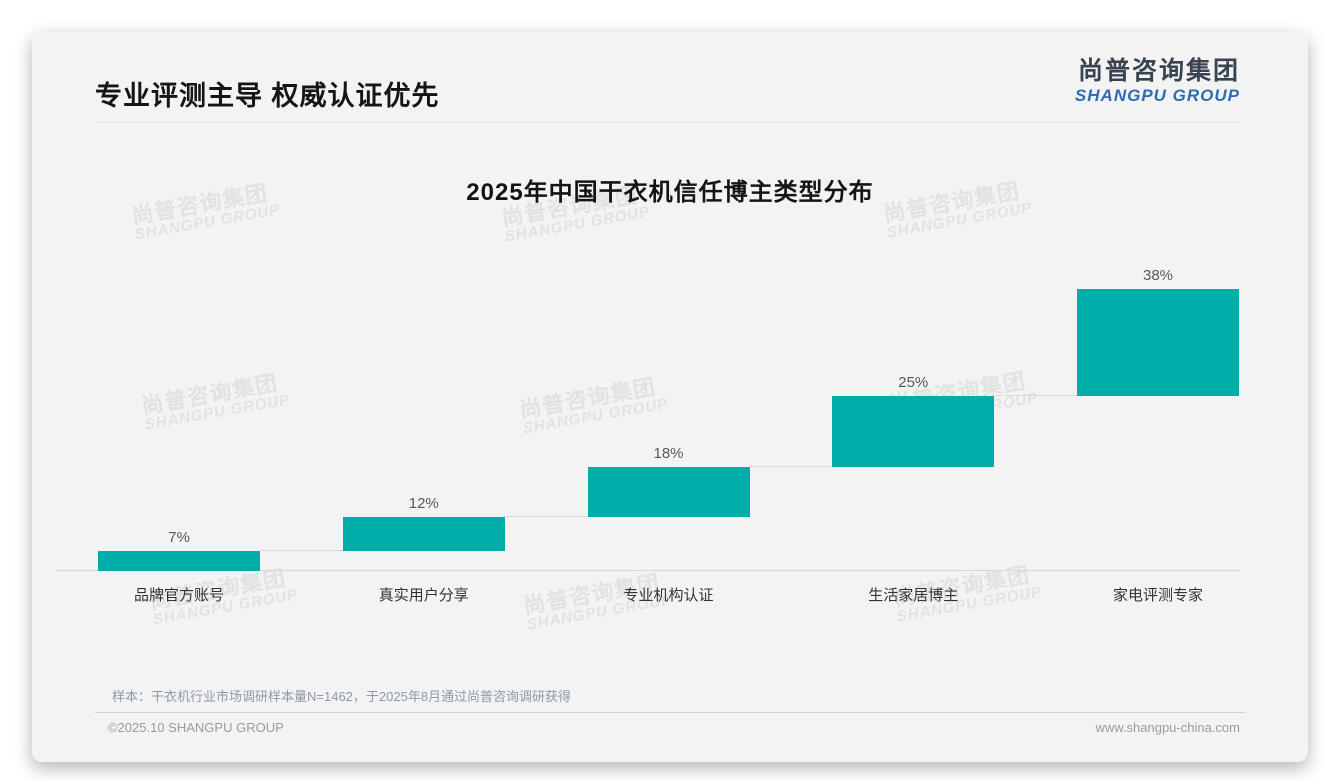 This screenshot has height=780, width=1340. I want to click on bar-value-label-5: 38%, so click(1158, 275).